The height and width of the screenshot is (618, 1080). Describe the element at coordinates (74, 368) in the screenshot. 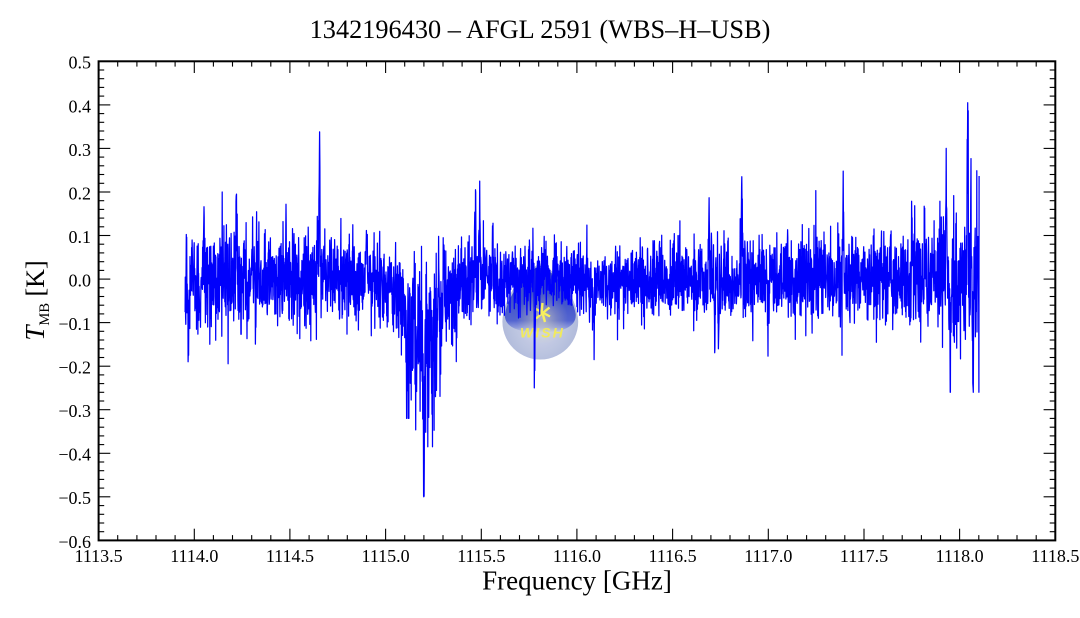

I see `svg-text: −0.2` at that location.